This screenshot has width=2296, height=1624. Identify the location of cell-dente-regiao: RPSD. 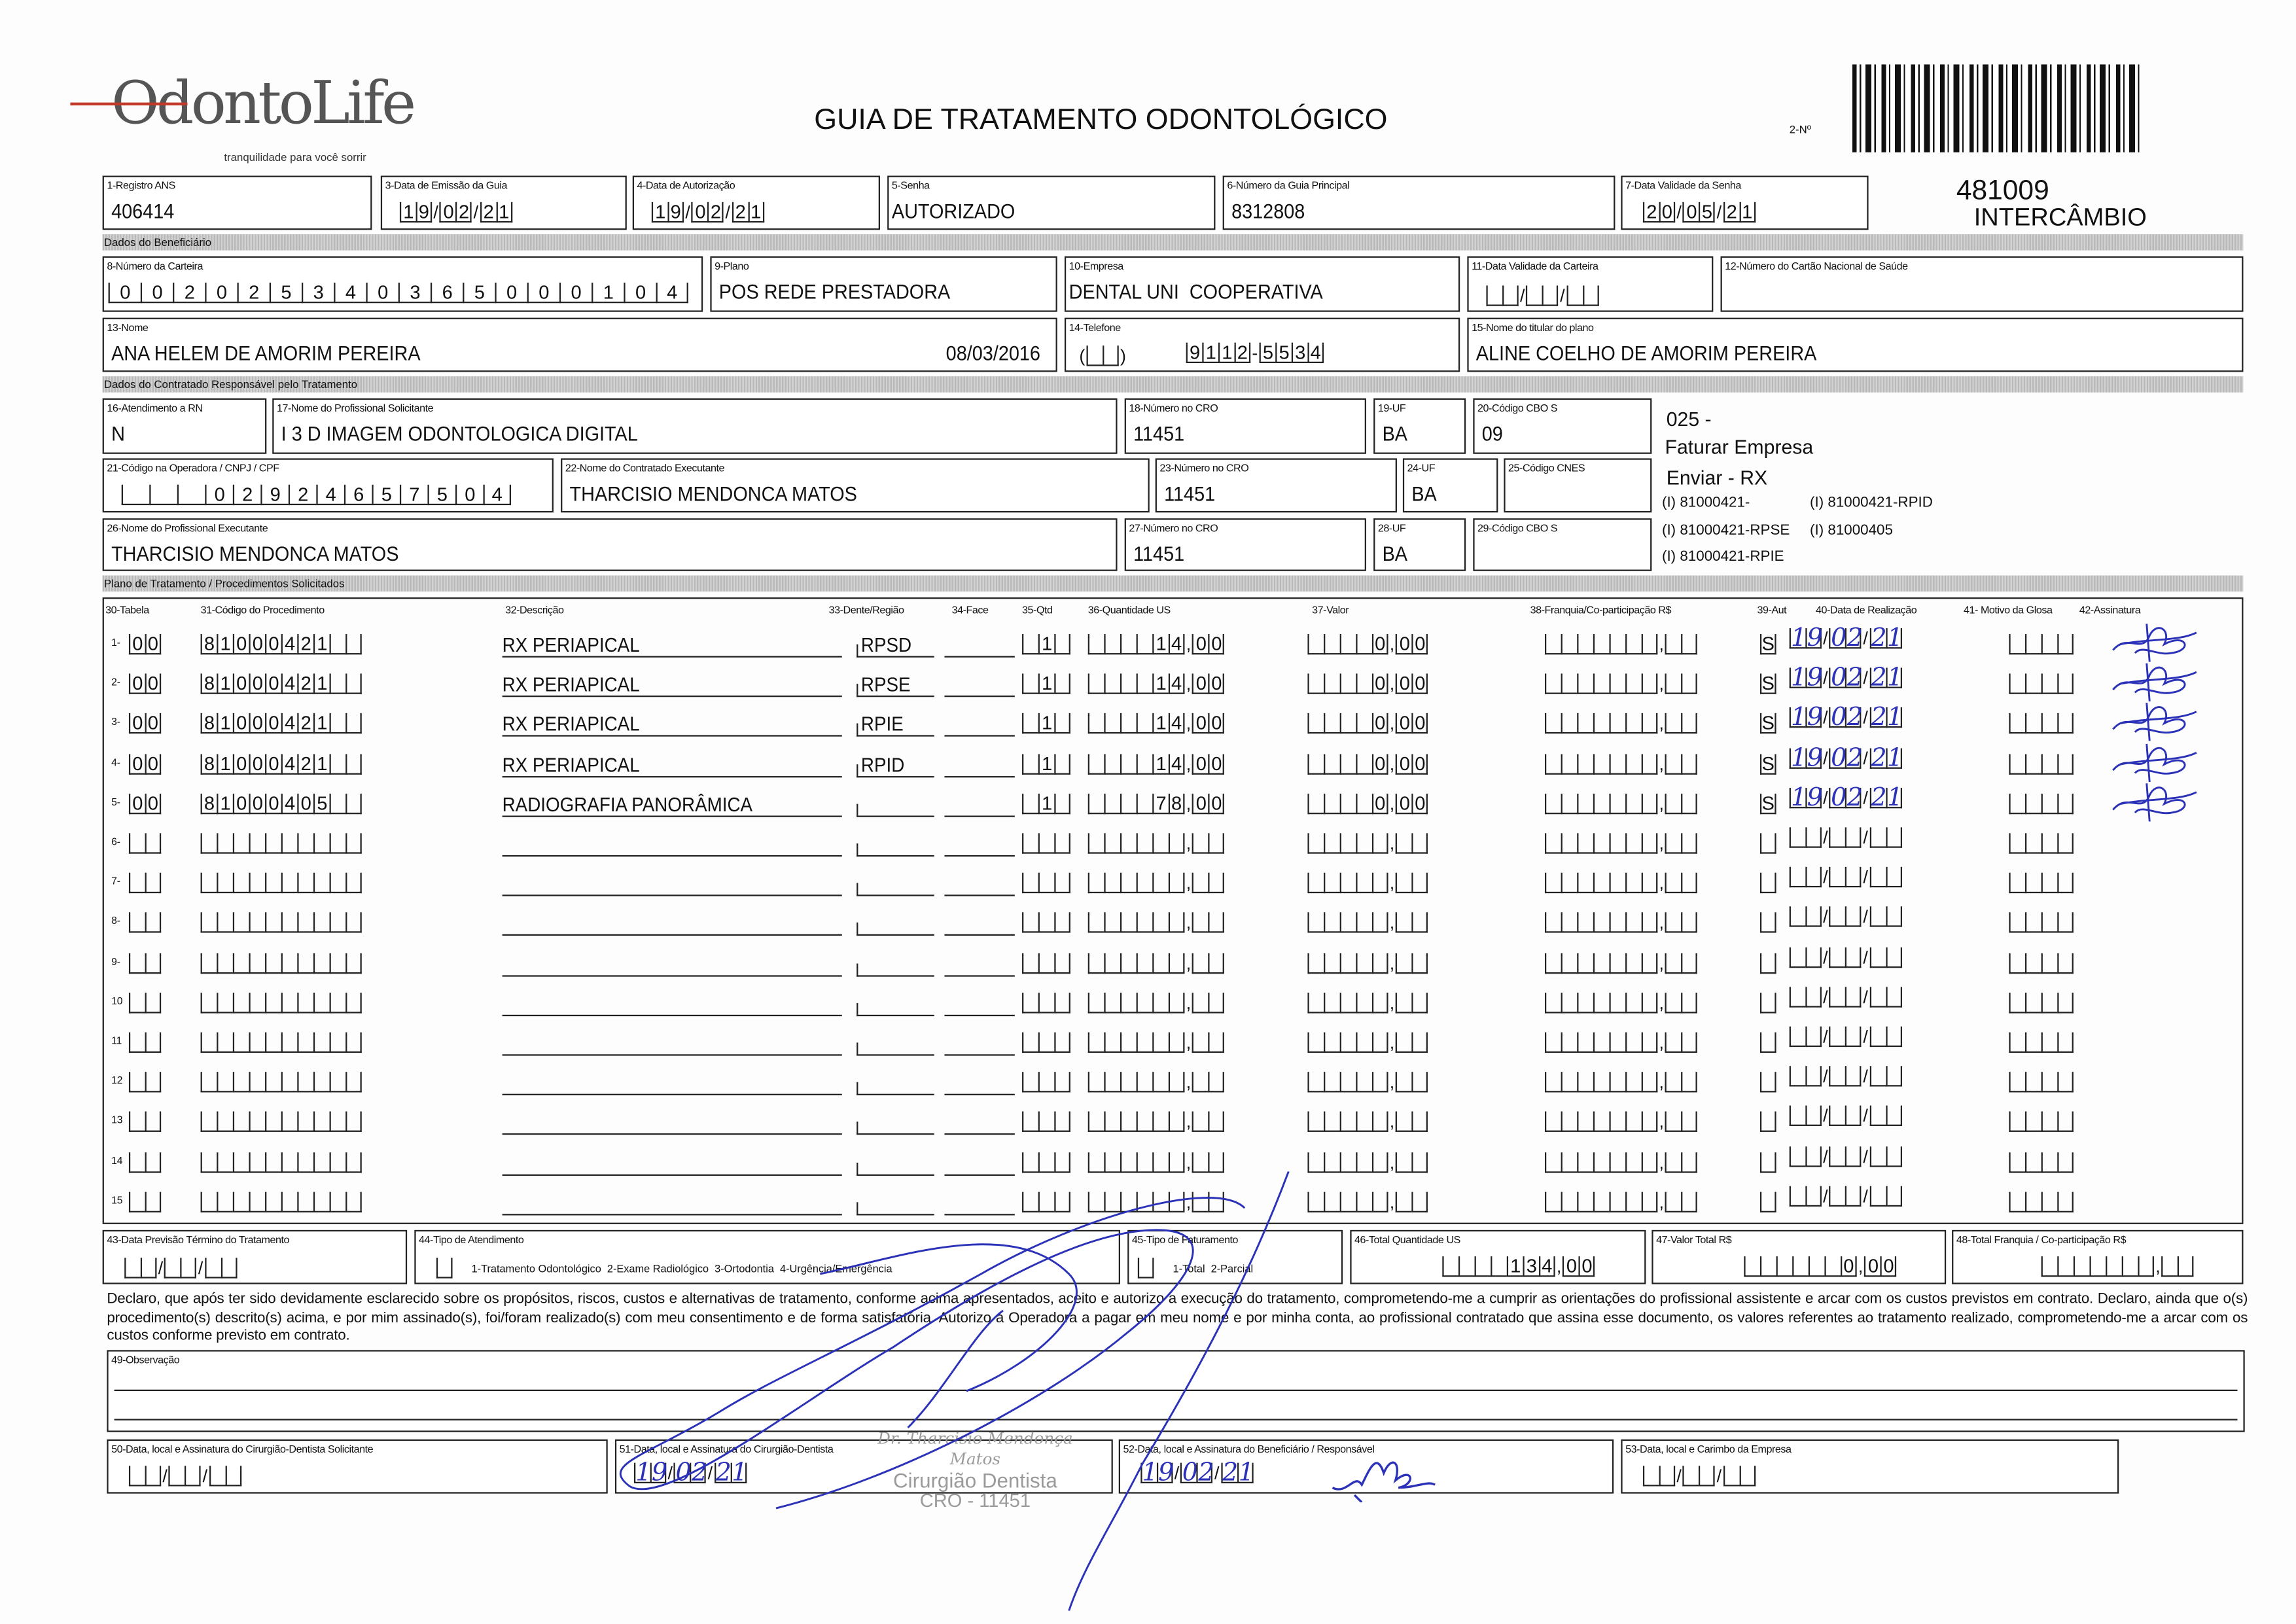
(886, 645).